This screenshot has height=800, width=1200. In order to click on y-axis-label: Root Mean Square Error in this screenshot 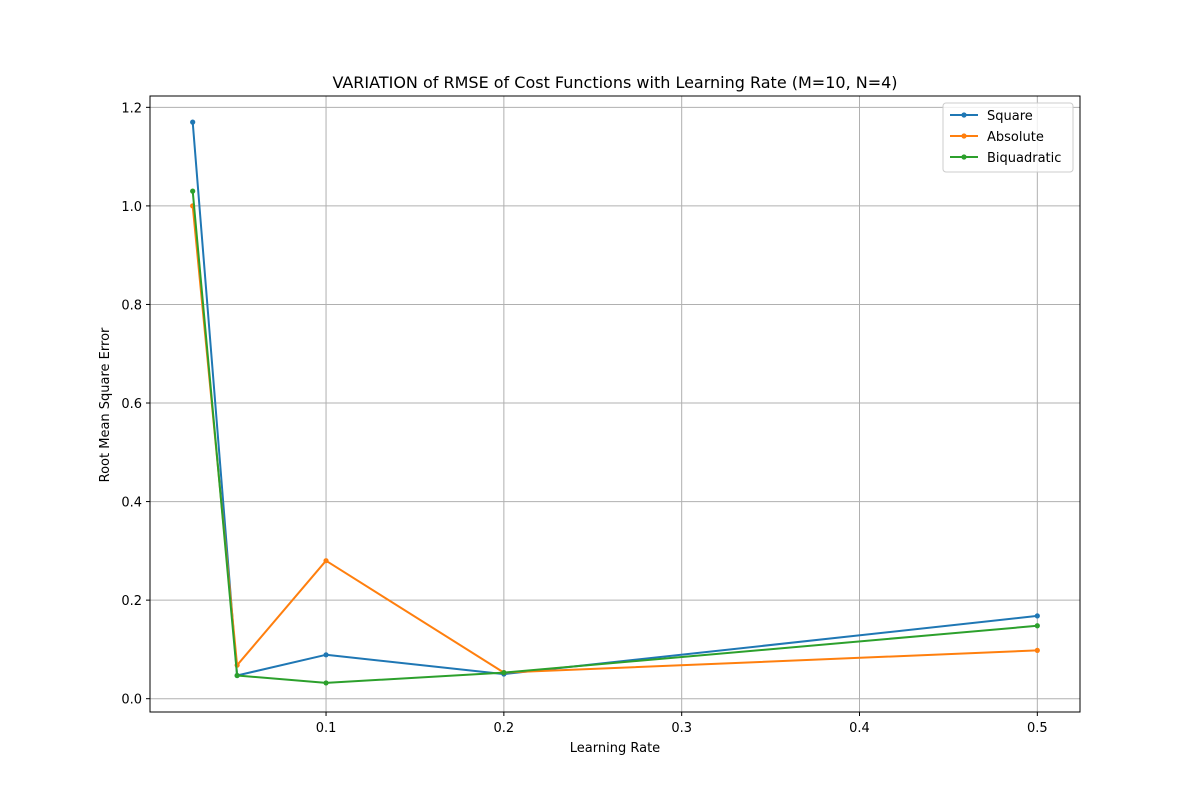, I will do `click(105, 404)`.